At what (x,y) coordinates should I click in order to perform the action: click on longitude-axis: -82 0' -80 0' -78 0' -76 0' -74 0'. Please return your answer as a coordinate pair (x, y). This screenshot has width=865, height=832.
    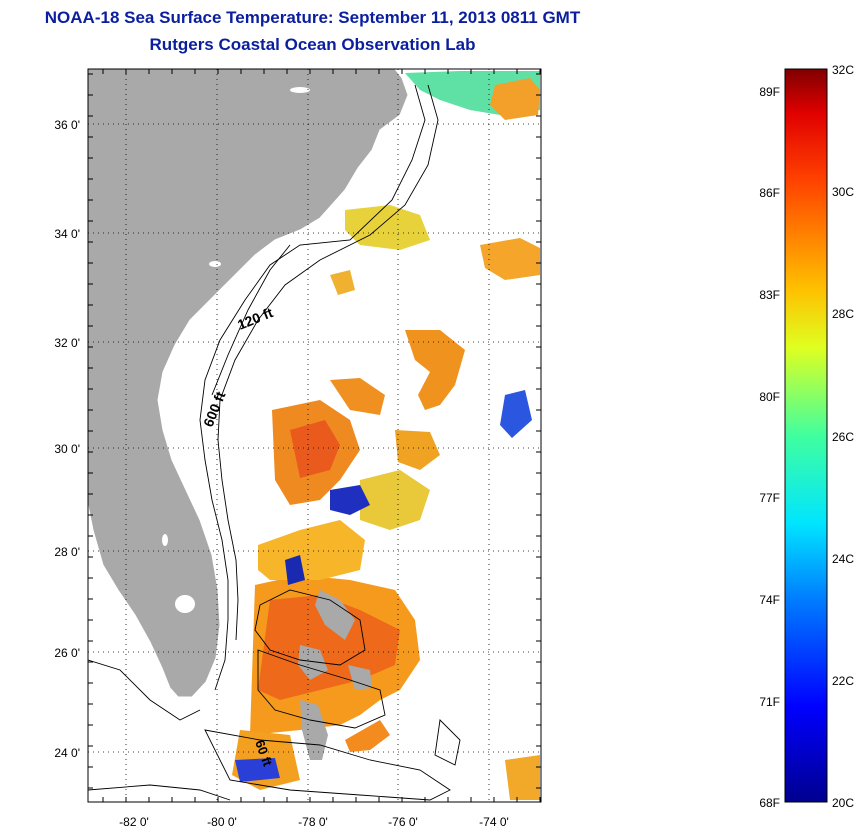
    Looking at the image, I should click on (314, 822).